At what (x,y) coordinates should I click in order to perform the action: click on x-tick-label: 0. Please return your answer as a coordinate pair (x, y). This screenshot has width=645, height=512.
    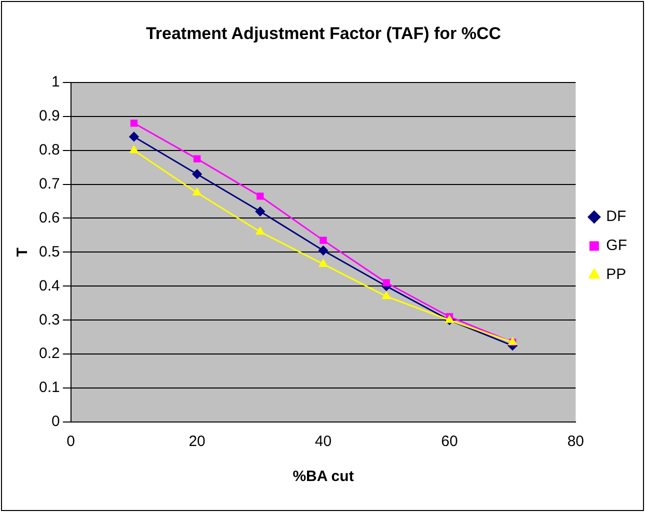
    Looking at the image, I should click on (71, 441).